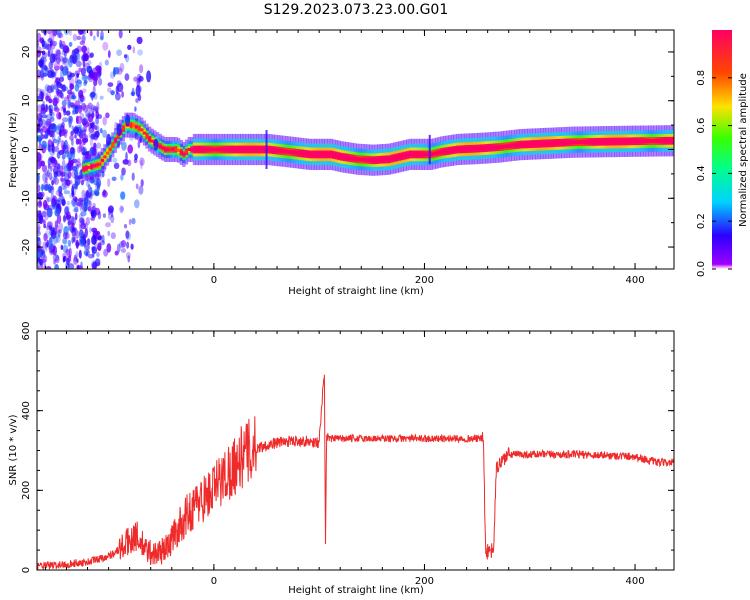 Image resolution: width=750 pixels, height=600 pixels. What do you see at coordinates (26, 52) in the screenshot?
I see `y-tick-label: 20` at bounding box center [26, 52].